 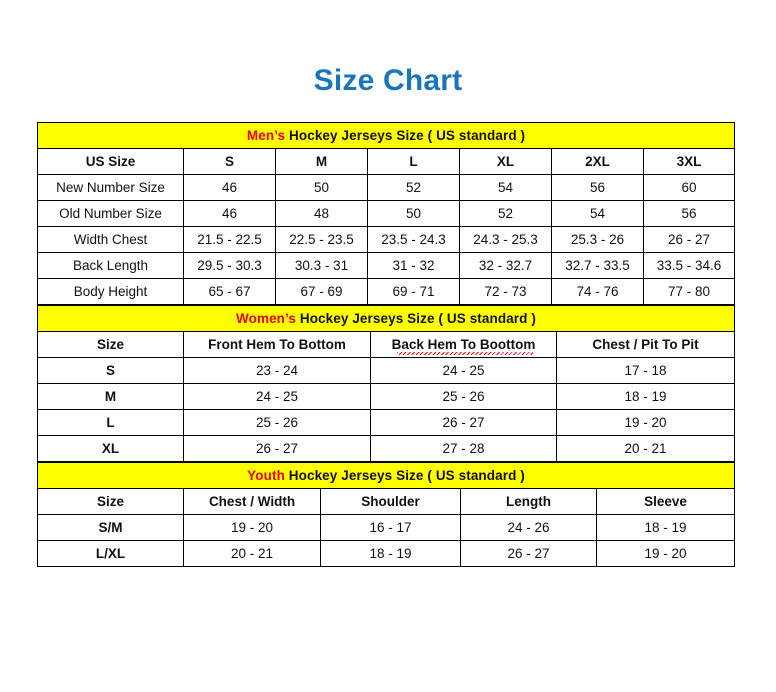 I want to click on youth-row-label-0: S/M, so click(x=110, y=527).